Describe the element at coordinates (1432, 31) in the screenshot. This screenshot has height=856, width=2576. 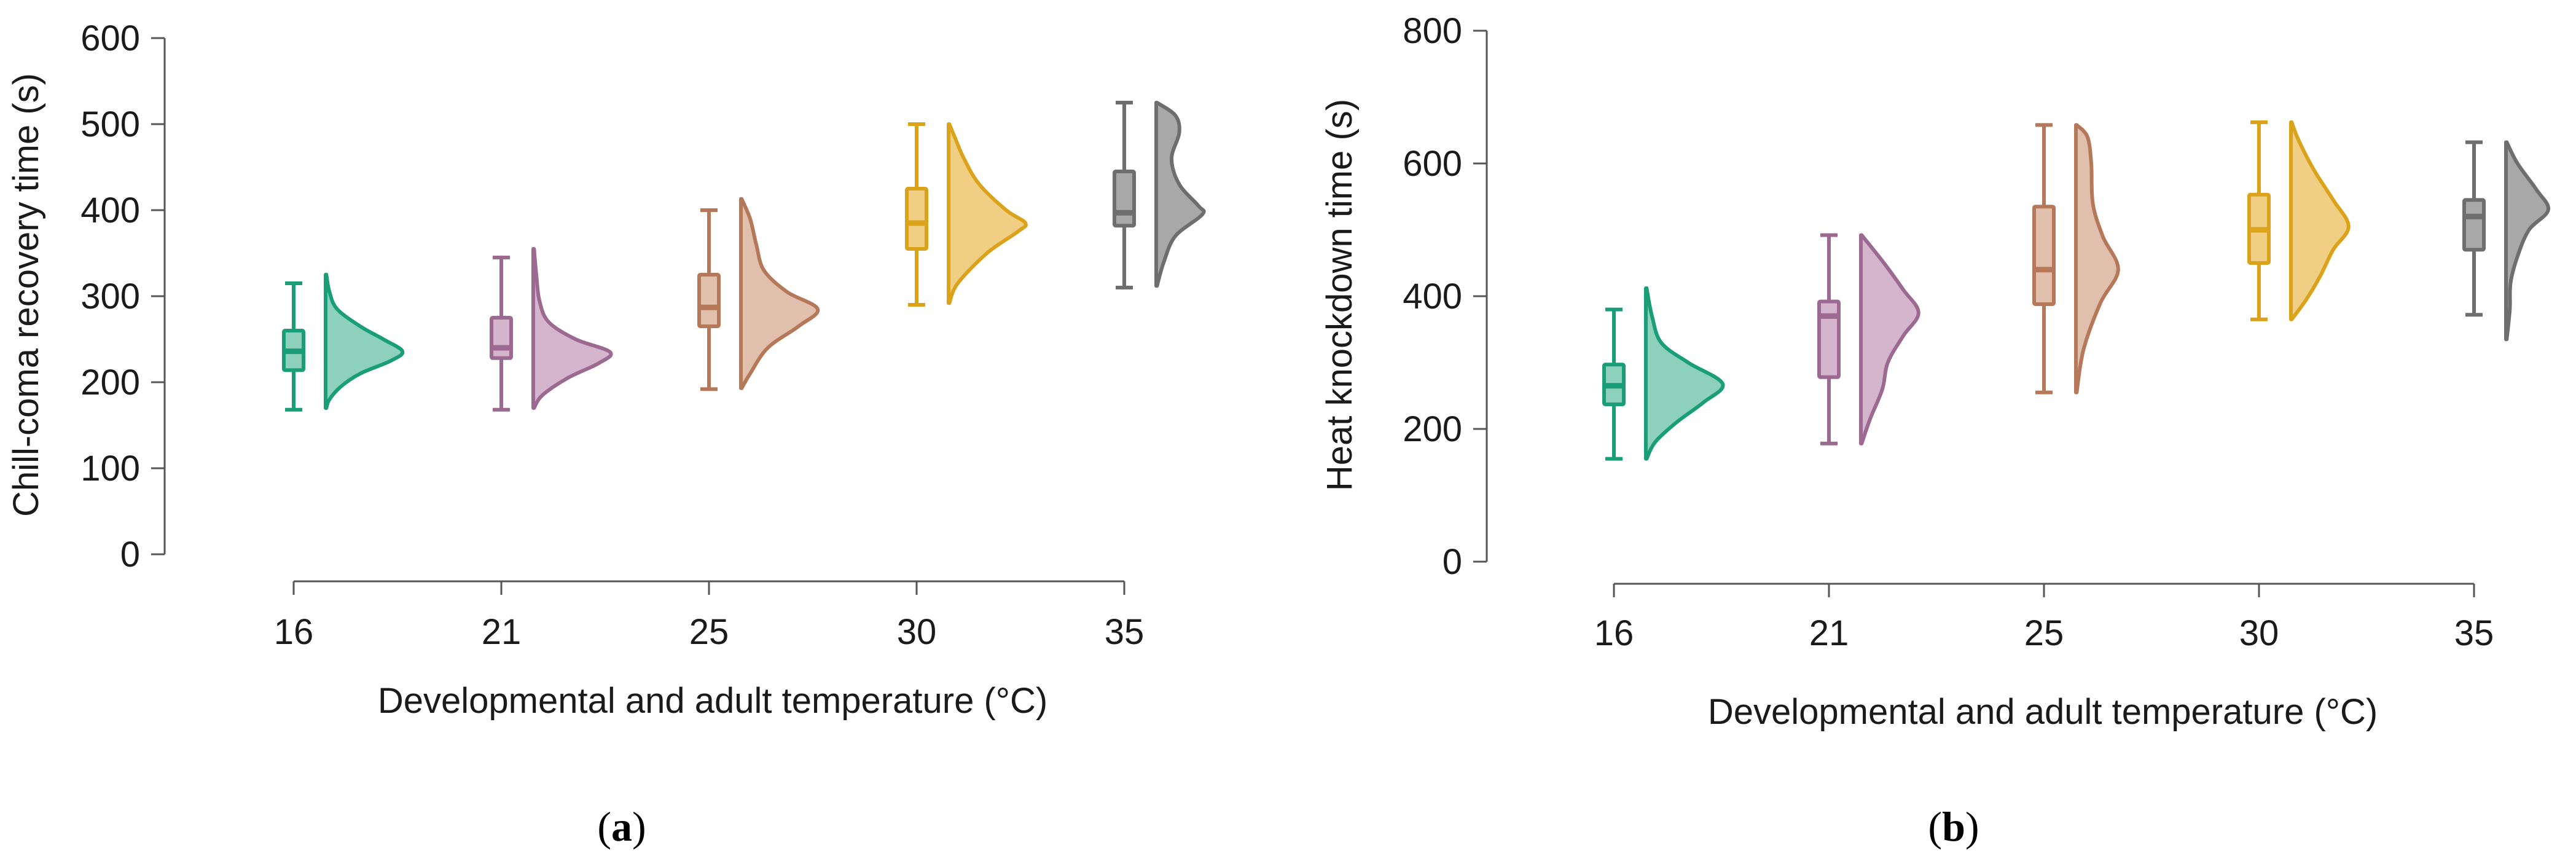
I see `y-tick-label: 800` at that location.